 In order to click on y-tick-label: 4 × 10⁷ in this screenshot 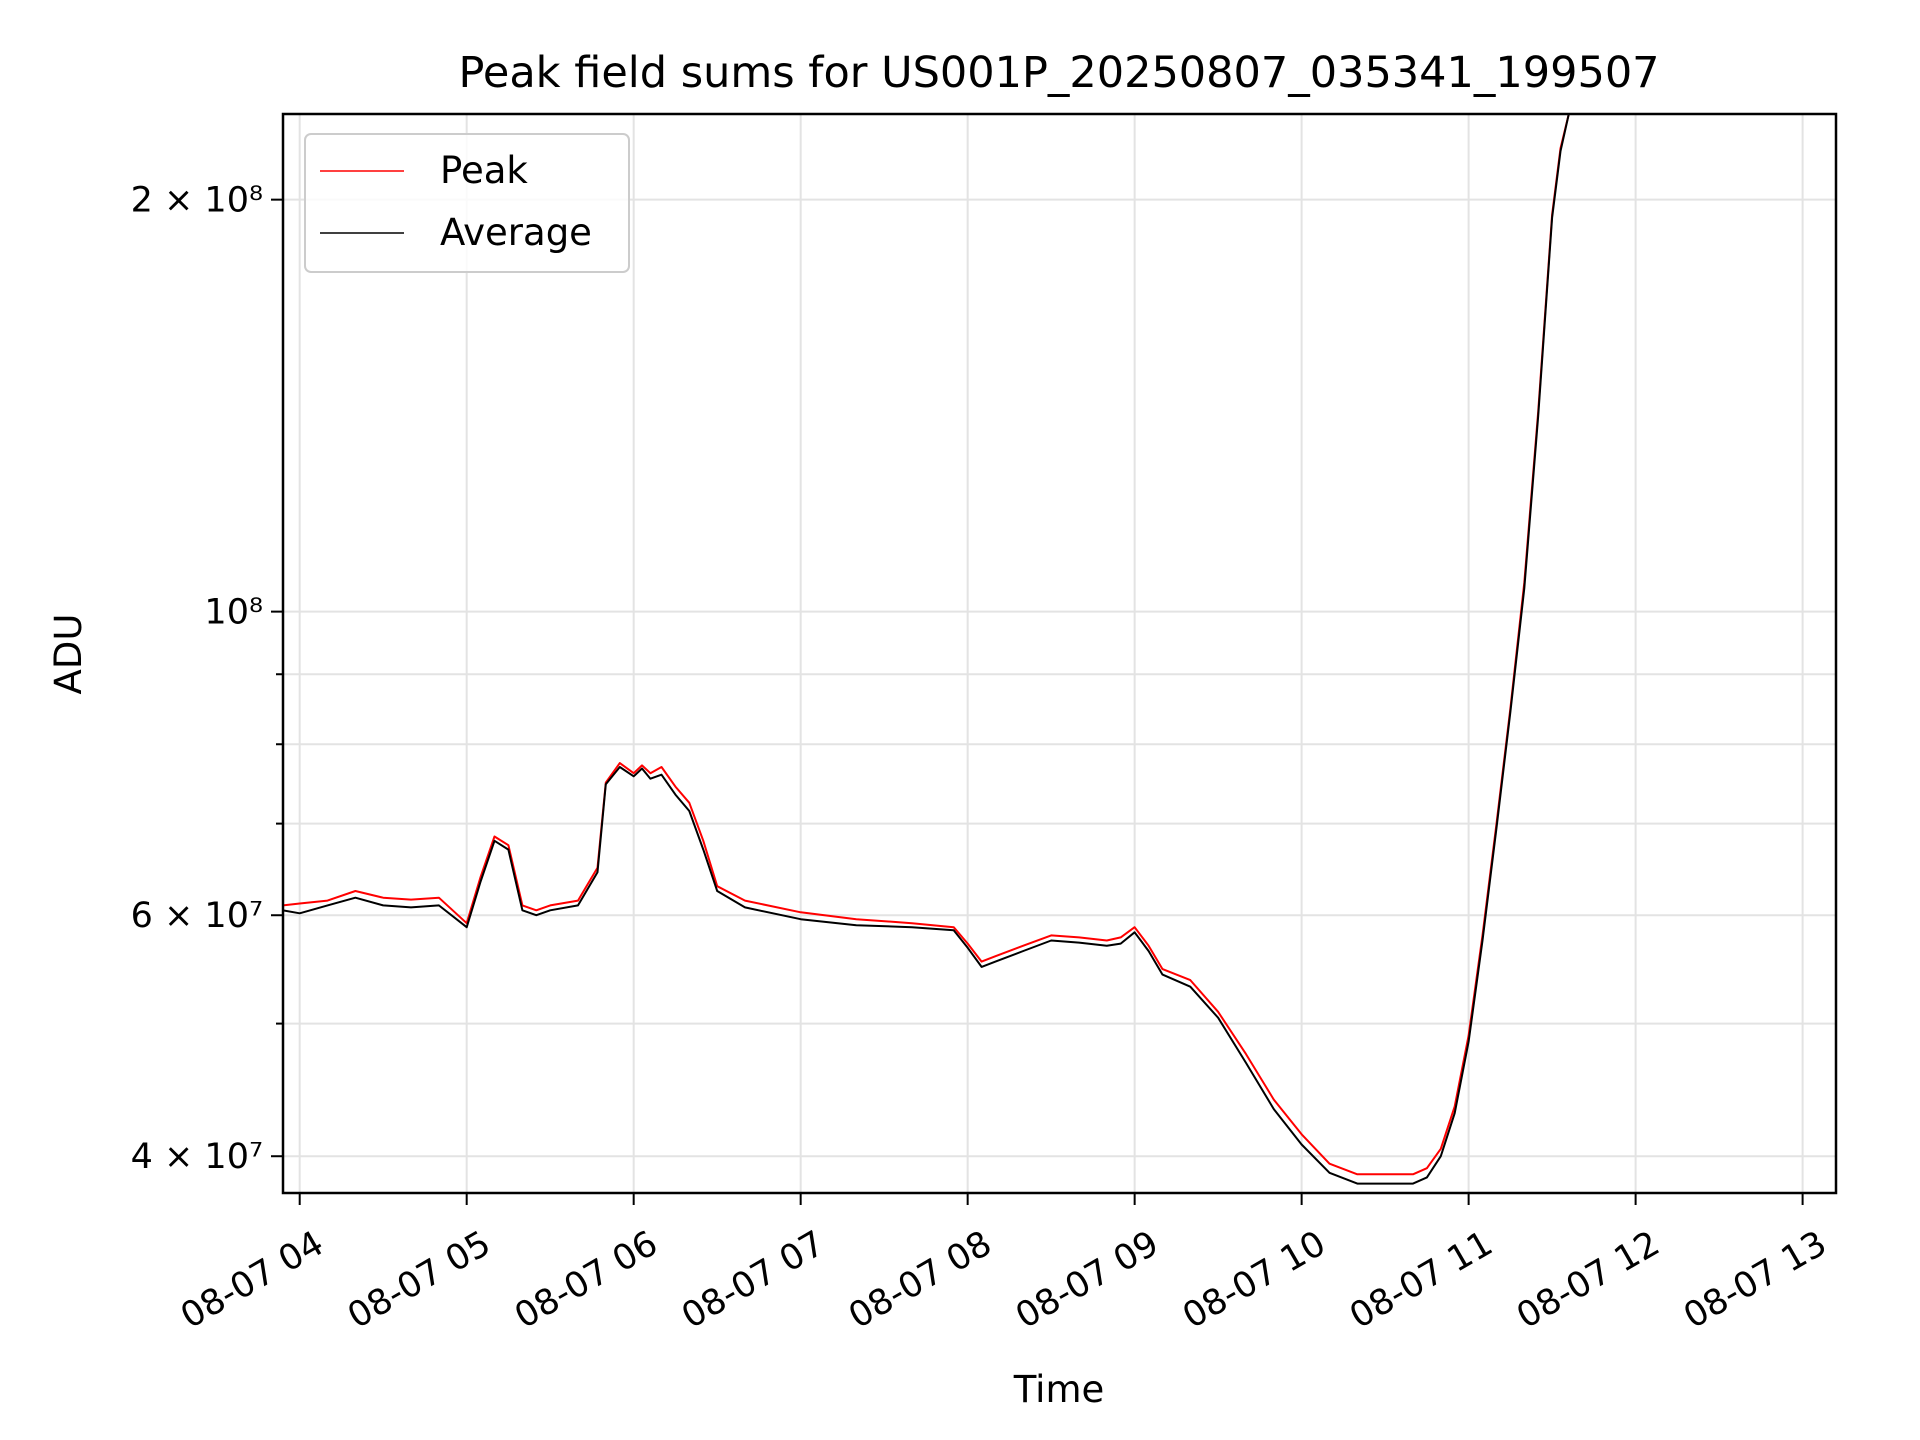, I will do `click(197, 1157)`.